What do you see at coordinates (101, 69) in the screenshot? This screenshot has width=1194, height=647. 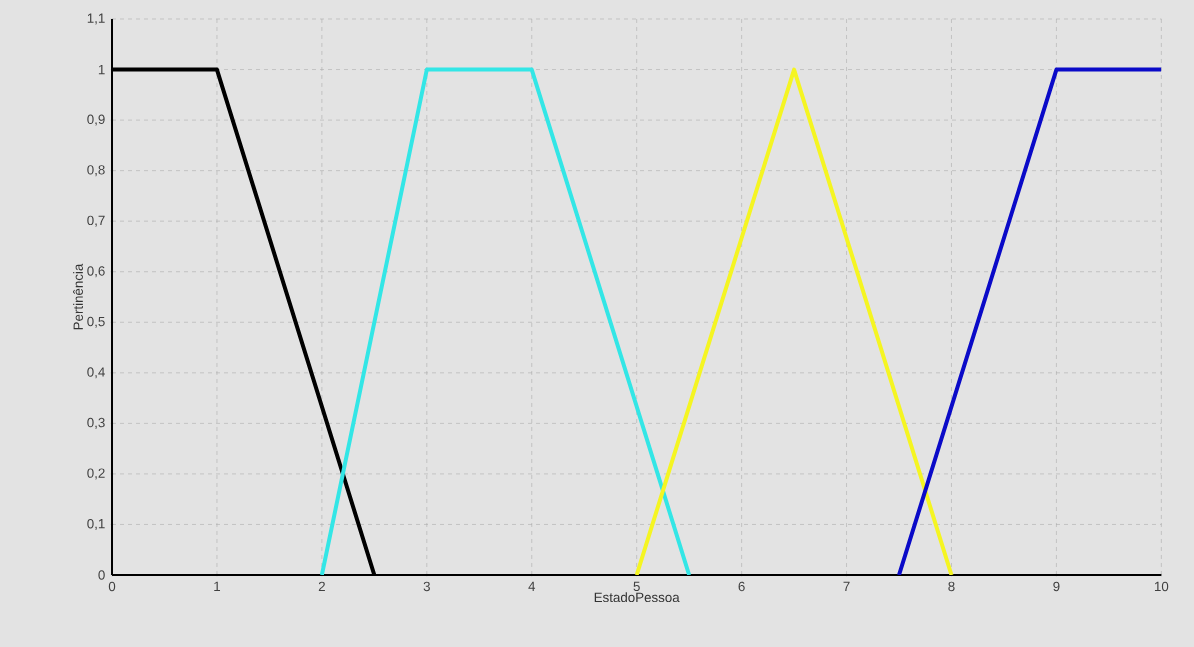 I see `y-tick-label: 1` at bounding box center [101, 69].